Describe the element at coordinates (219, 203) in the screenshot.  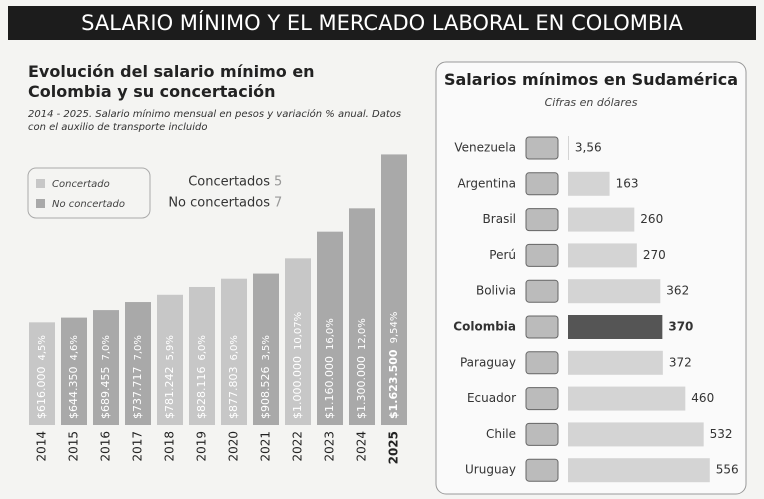
I see `count-label: No concertados` at that location.